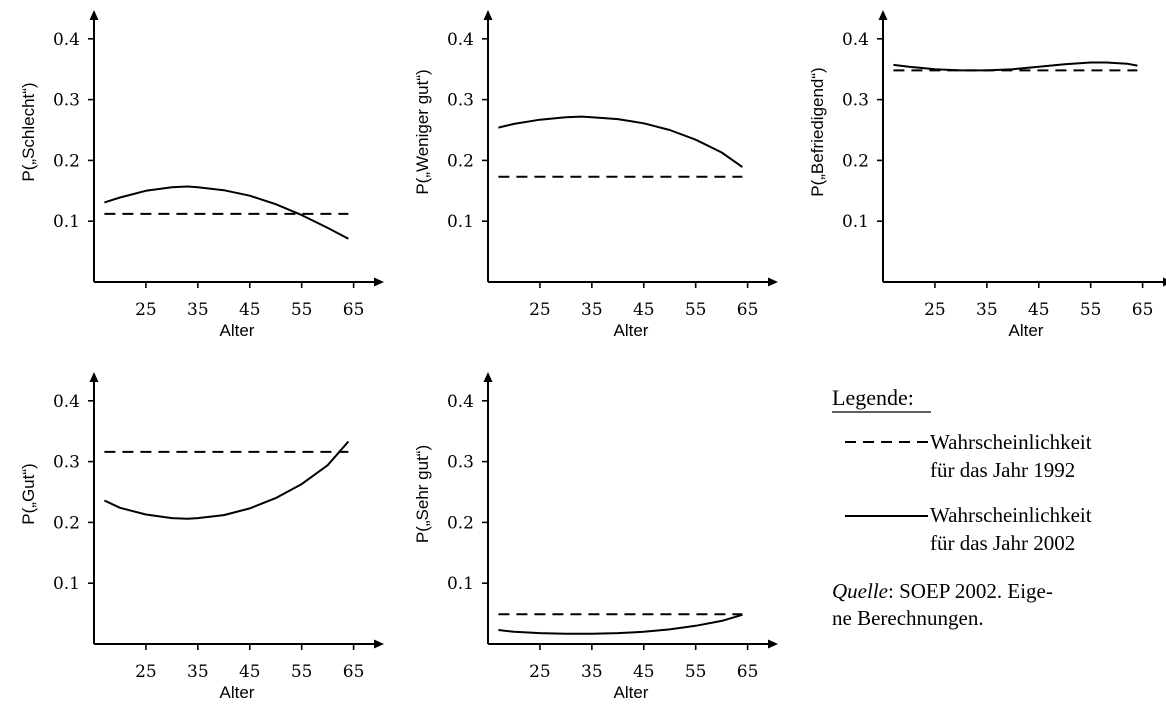 Image resolution: width=1166 pixels, height=707 pixels. What do you see at coordinates (817, 131) in the screenshot?
I see `y-axis-label: P(„Befriedigend“)` at bounding box center [817, 131].